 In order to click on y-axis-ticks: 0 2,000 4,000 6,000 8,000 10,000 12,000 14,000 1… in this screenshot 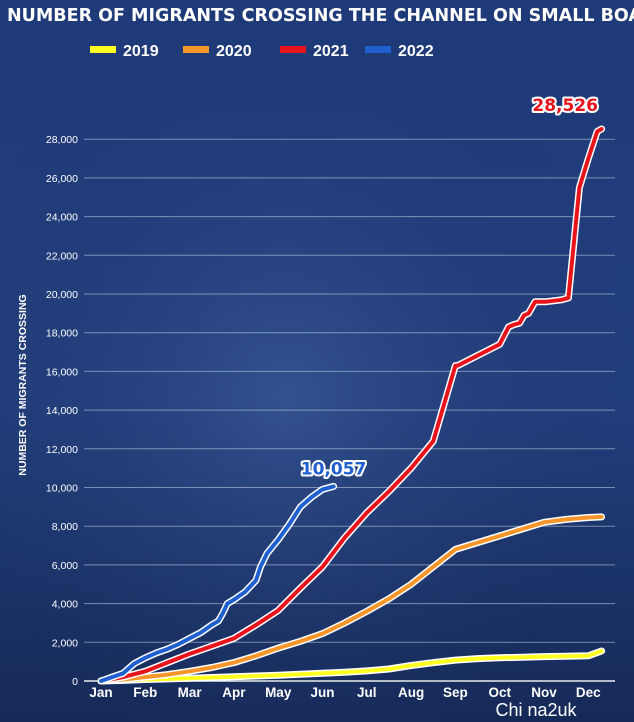, I will do `click(62, 411)`.